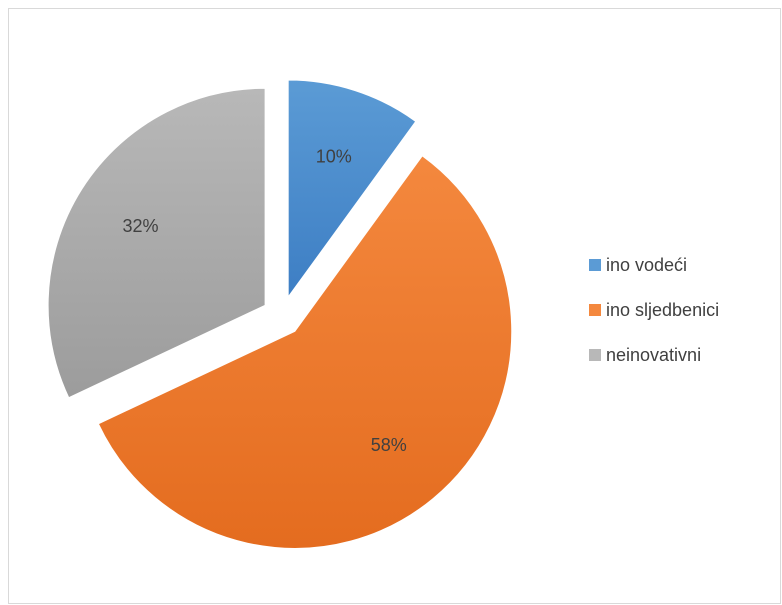 Image resolution: width=782 pixels, height=605 pixels. I want to click on legend: ino vodeći ino sljedbenici neinovativni, so click(654, 310).